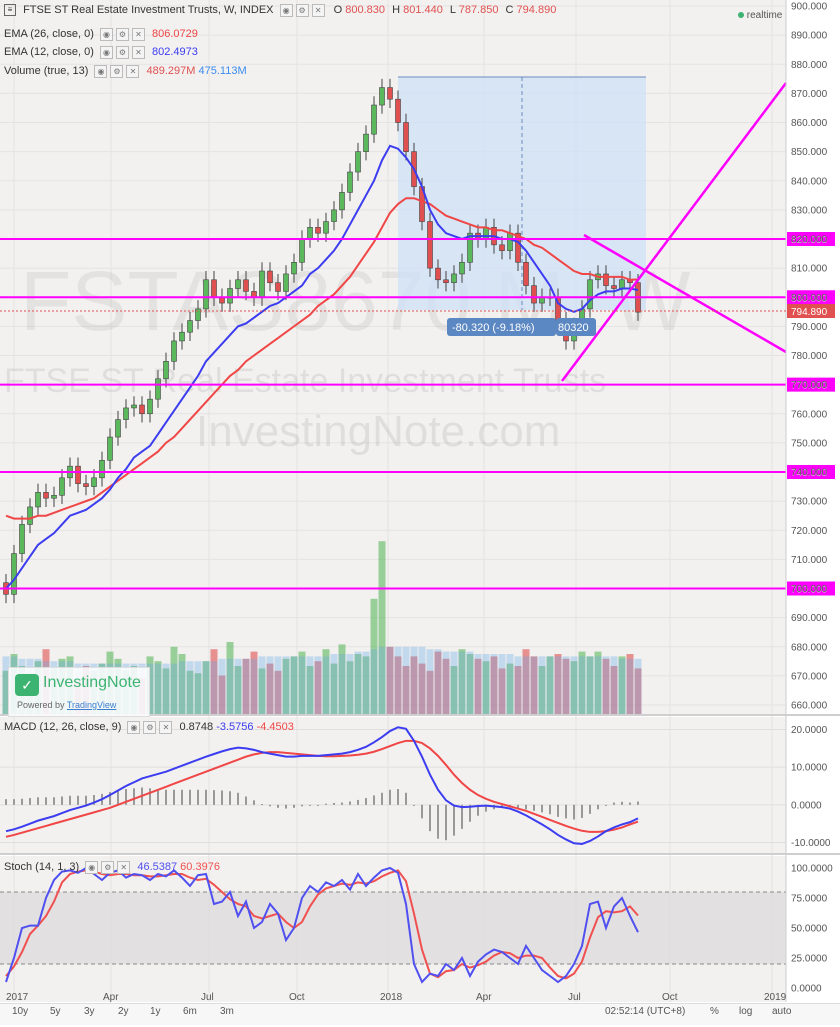 The width and height of the screenshot is (840, 1027). What do you see at coordinates (764, 15) in the screenshot?
I see `realtime-label: realtime` at bounding box center [764, 15].